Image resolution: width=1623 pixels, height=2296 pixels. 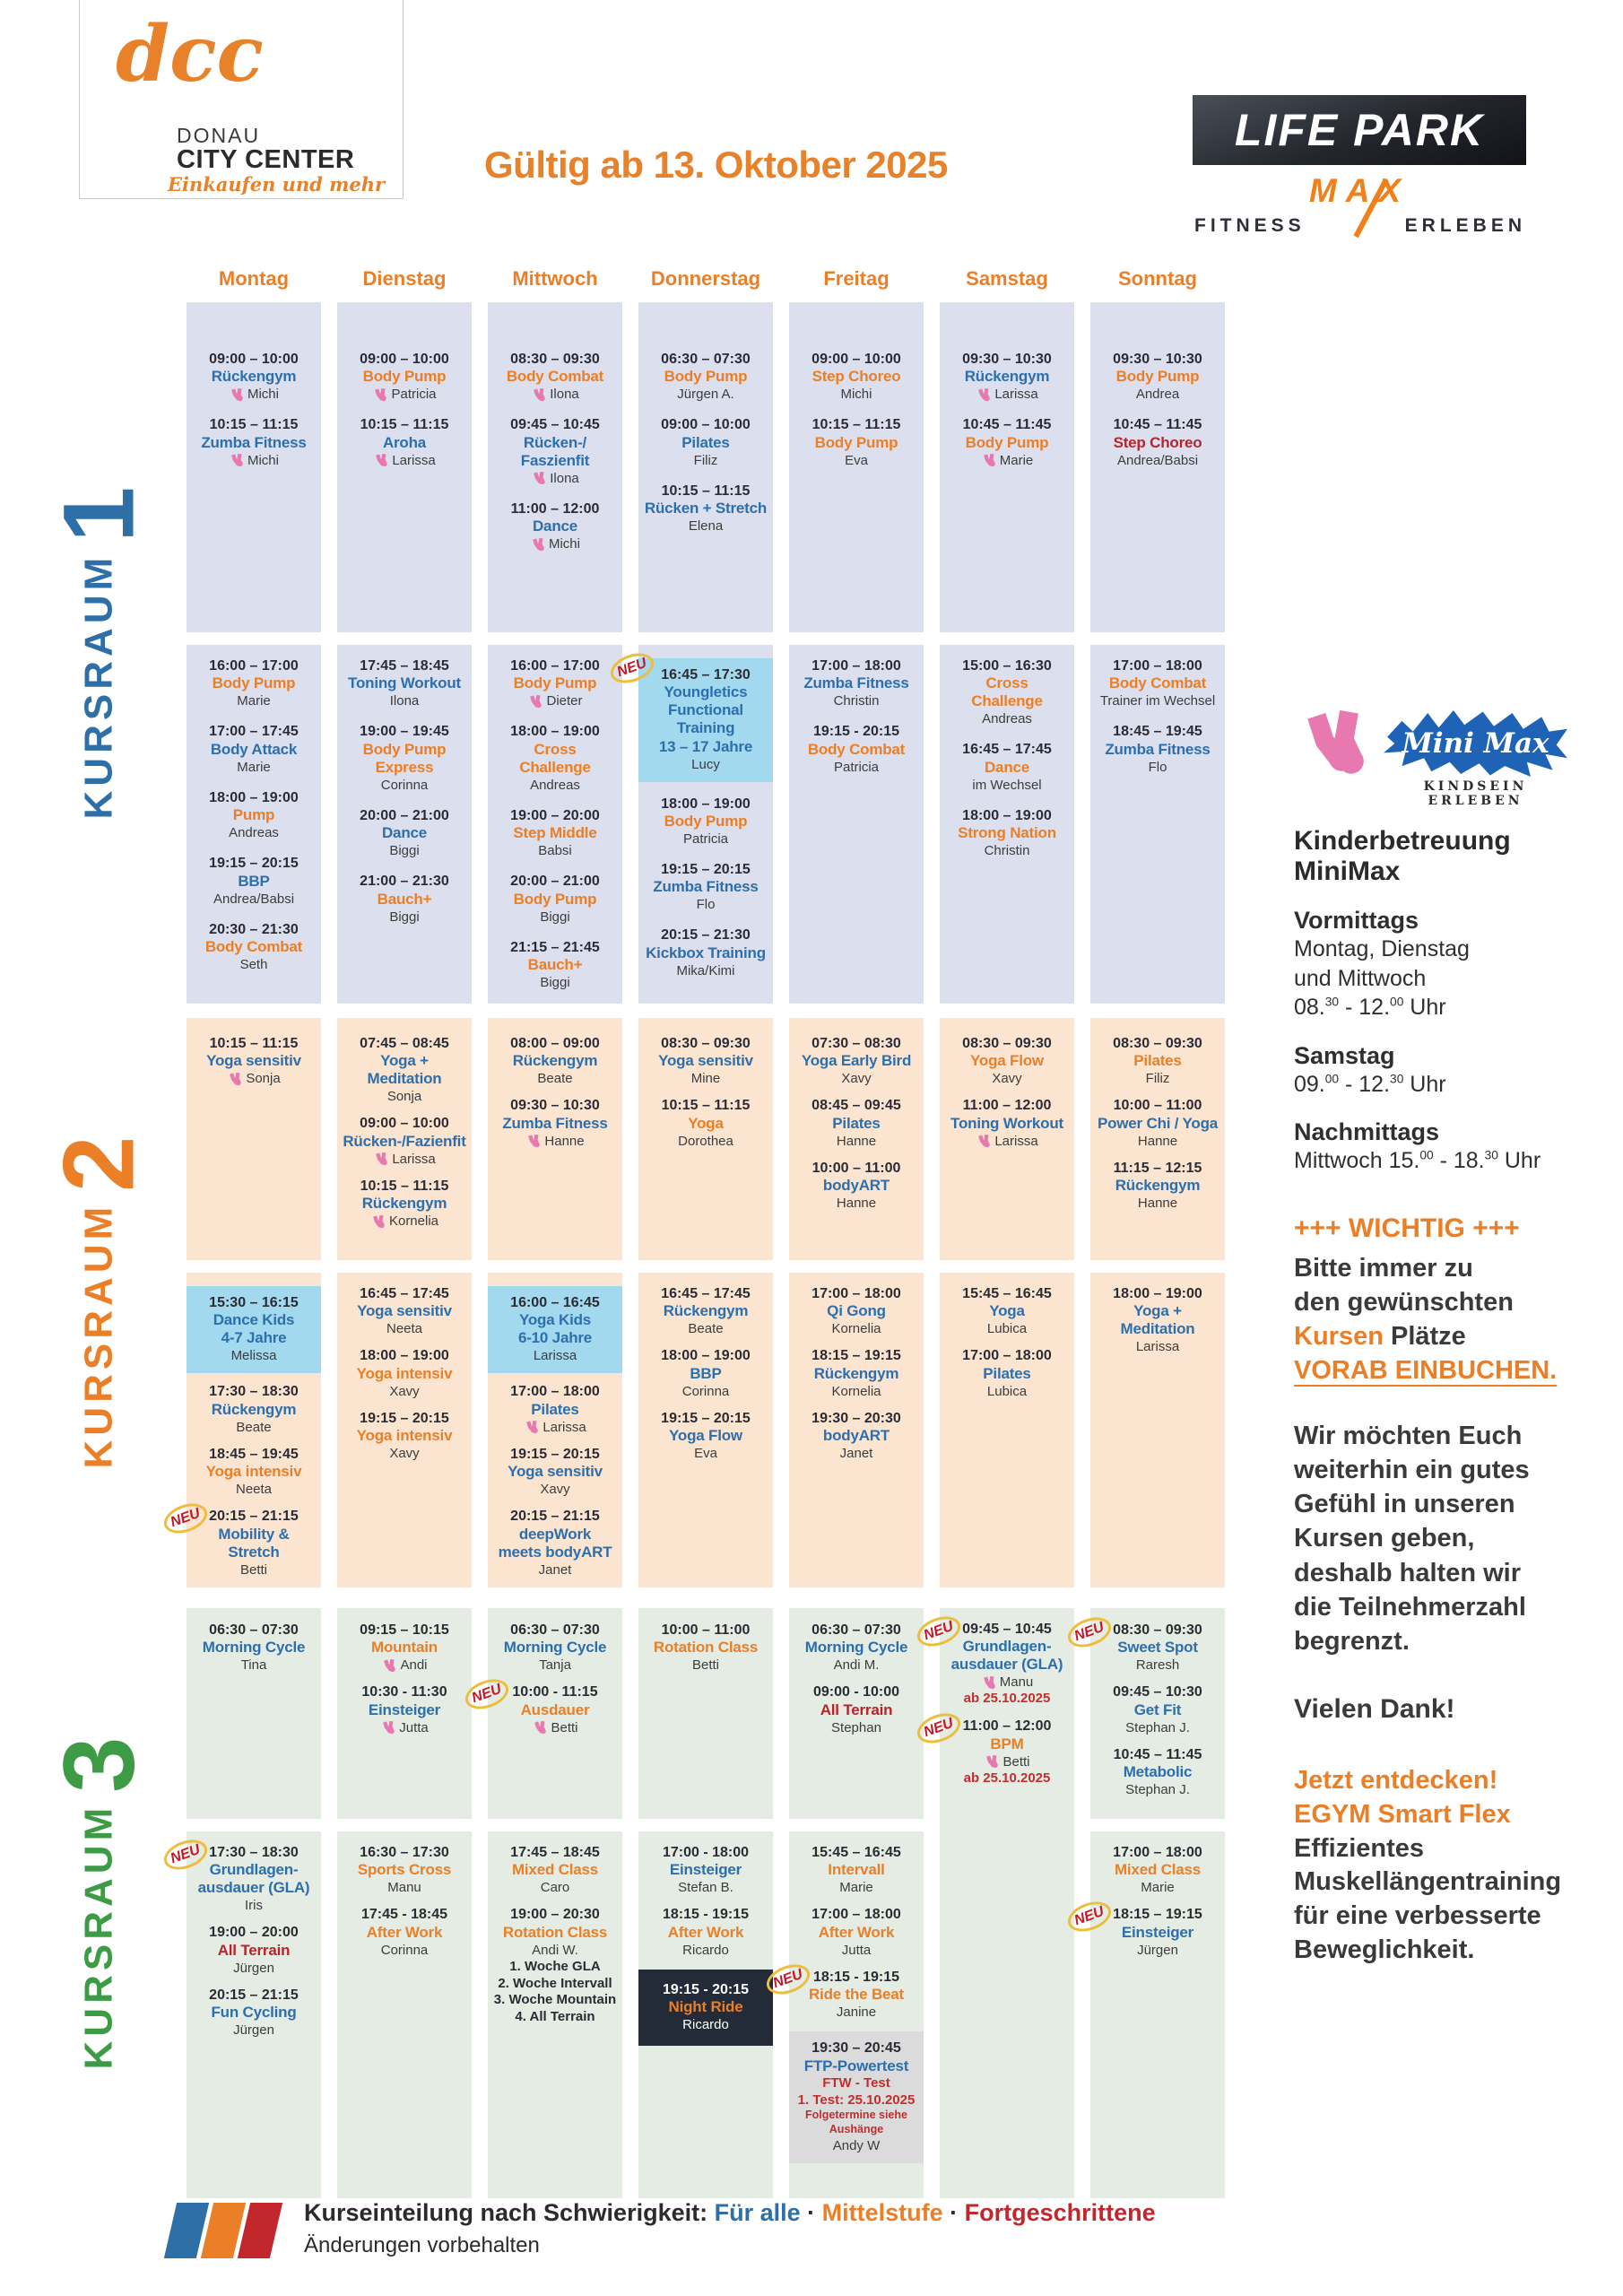 I want to click on schedule-block: 10:00 – 11:00 Rotation Class Betti, so click(x=705, y=1713).